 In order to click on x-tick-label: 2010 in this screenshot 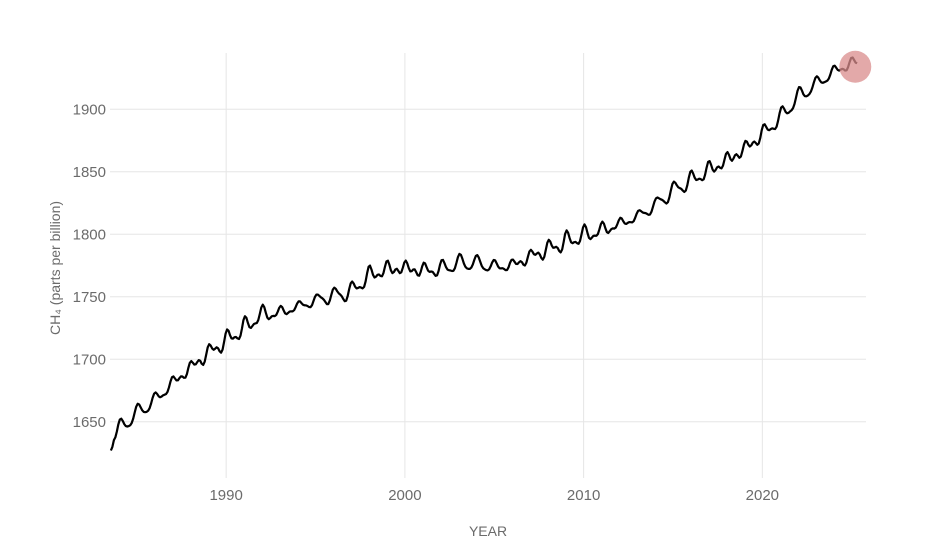, I will do `click(583, 495)`.